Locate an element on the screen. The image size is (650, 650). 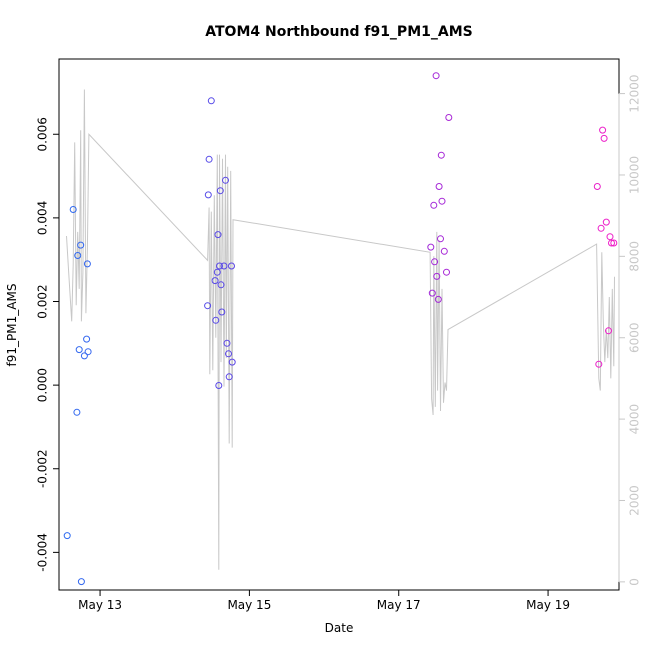
chart-title: ATOM4 Northbound f91_PM1_AMS is located at coordinates (338, 32).